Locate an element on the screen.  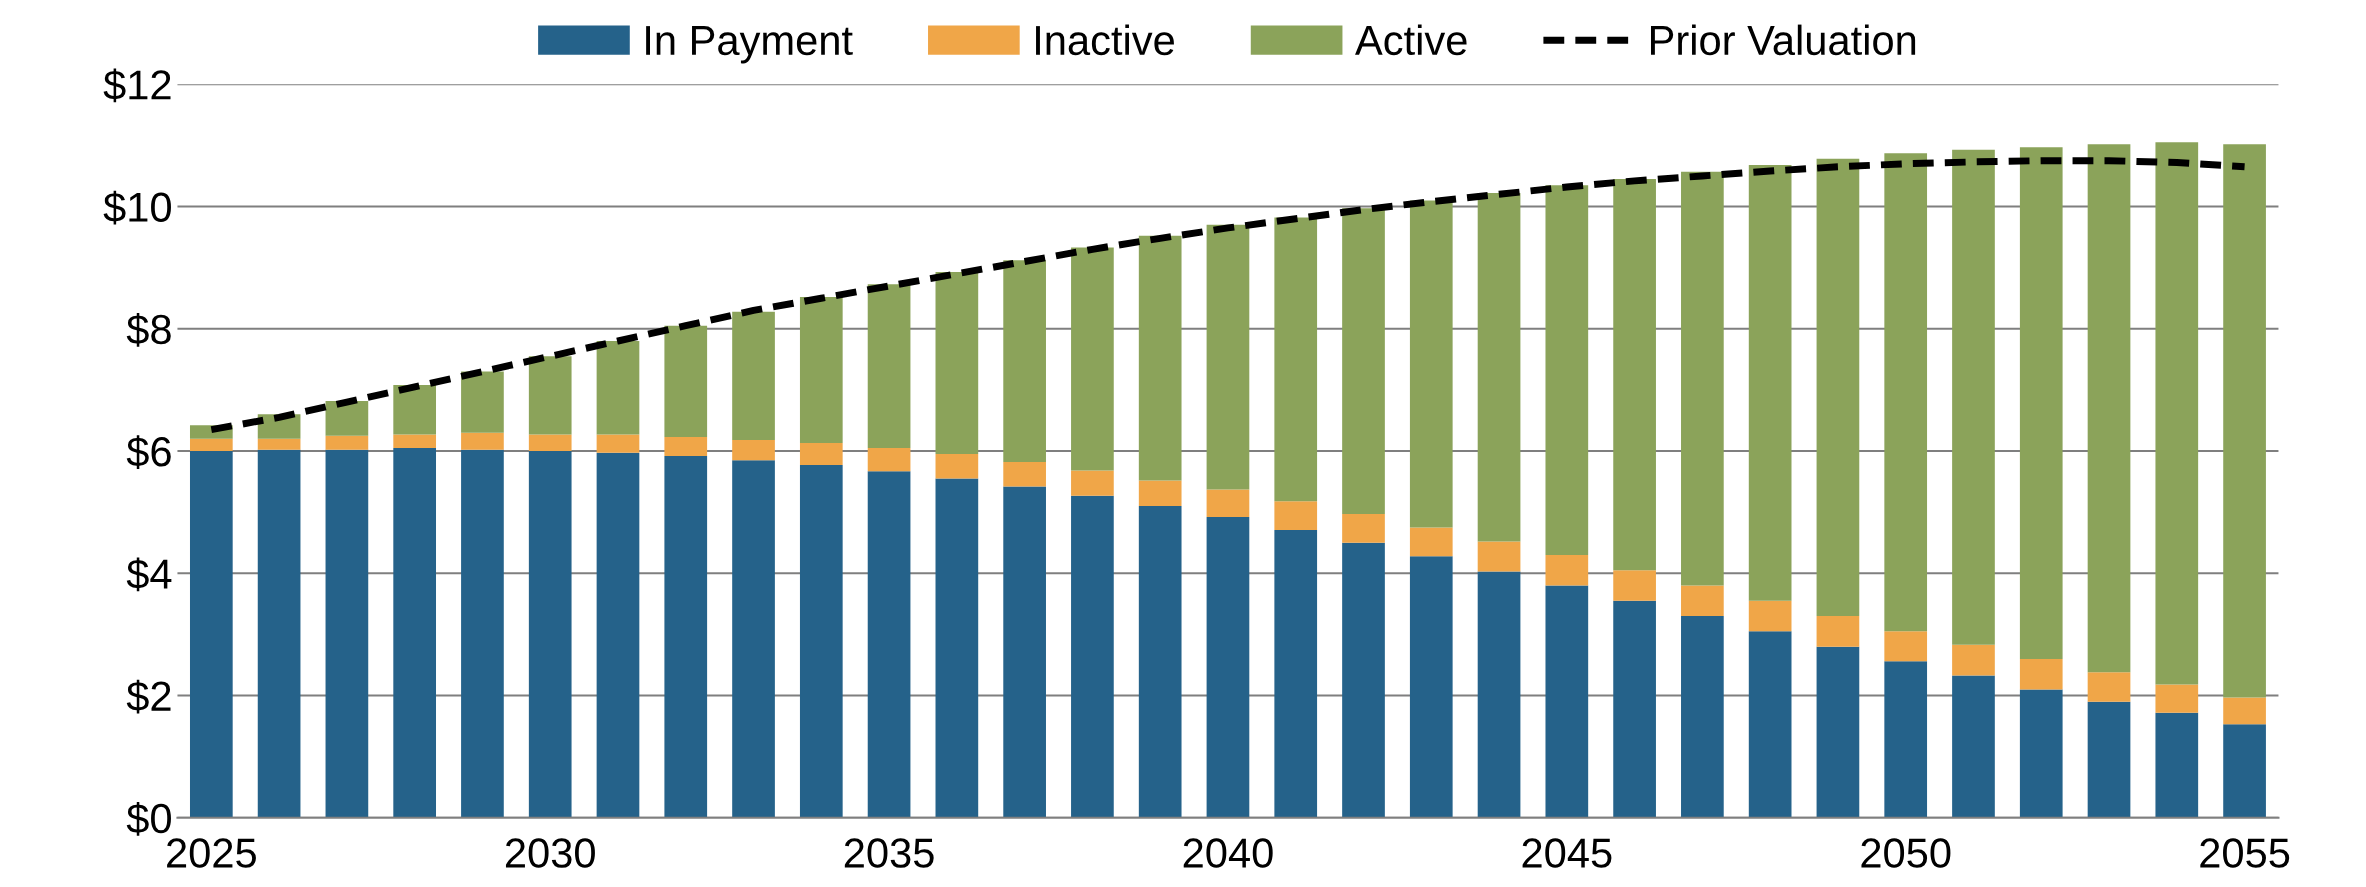
legend-label: Active is located at coordinates (1411, 40).